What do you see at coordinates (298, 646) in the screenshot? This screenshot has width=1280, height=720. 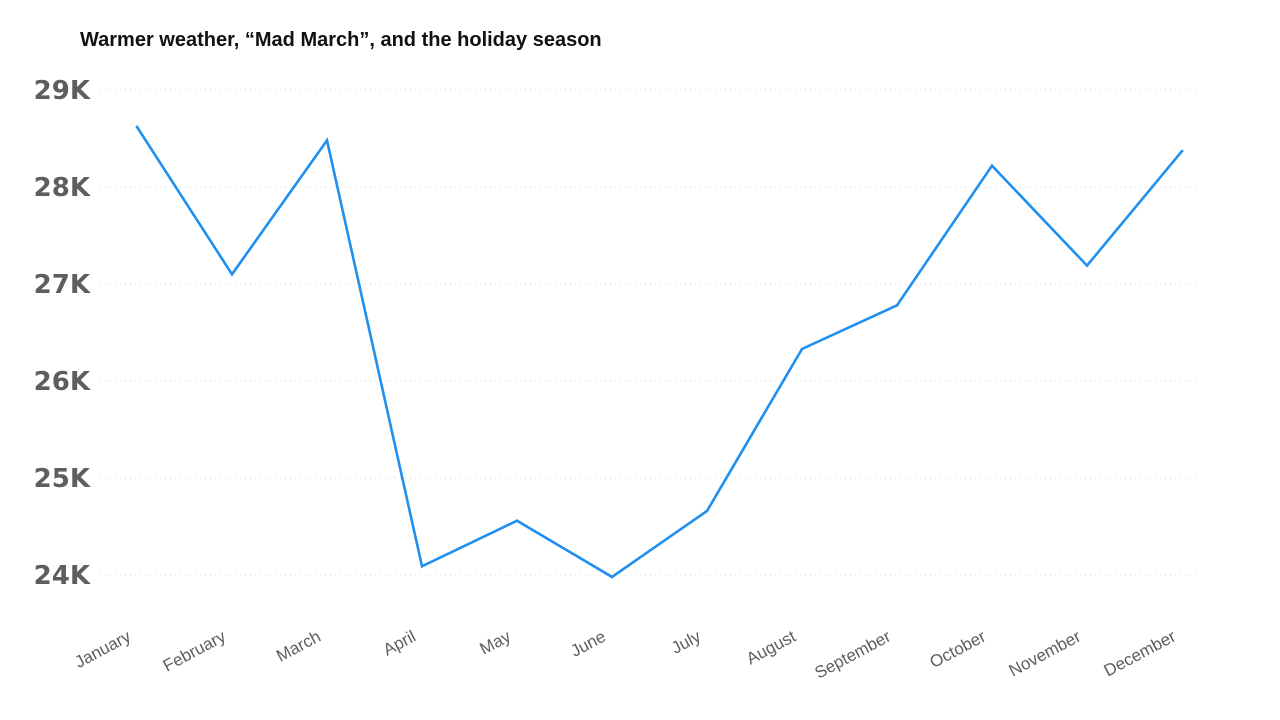 I see `x-tick-label: March` at bounding box center [298, 646].